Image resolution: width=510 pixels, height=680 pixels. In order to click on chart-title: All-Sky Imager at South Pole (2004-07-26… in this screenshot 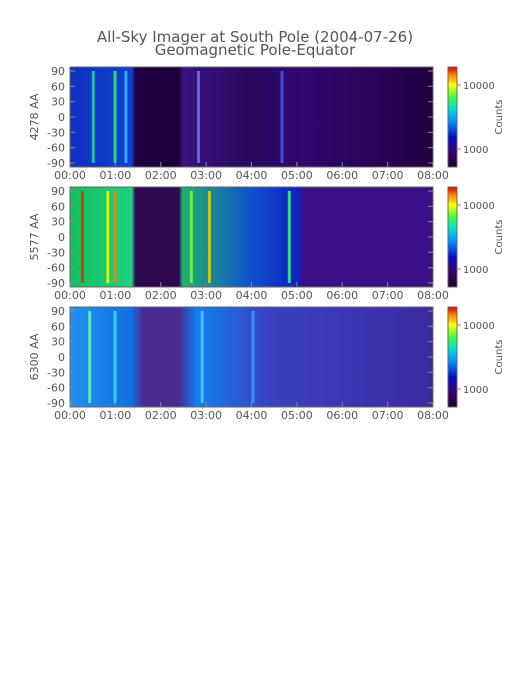, I will do `click(255, 37)`.